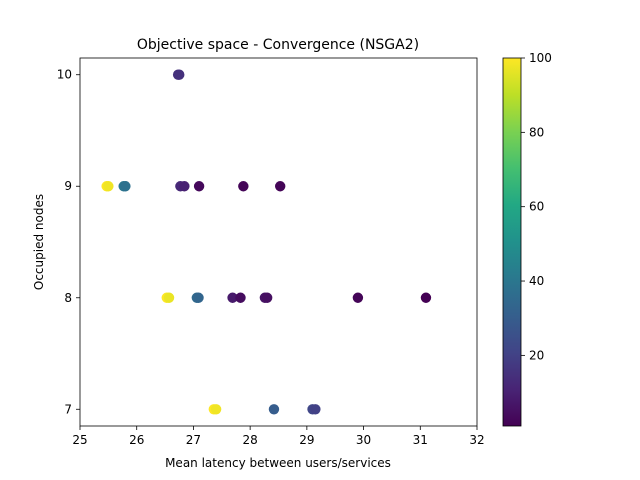 This screenshot has width=640, height=480. Describe the element at coordinates (363, 440) in the screenshot. I see `x-tick-label: 30` at that location.